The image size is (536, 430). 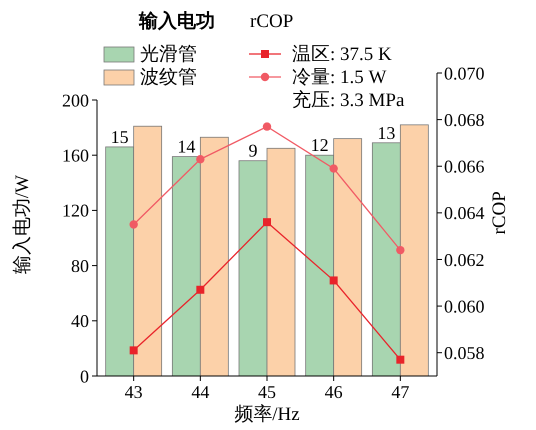 What do you see at coordinates (119, 136) in the screenshot?
I see `annotation: 15` at bounding box center [119, 136].